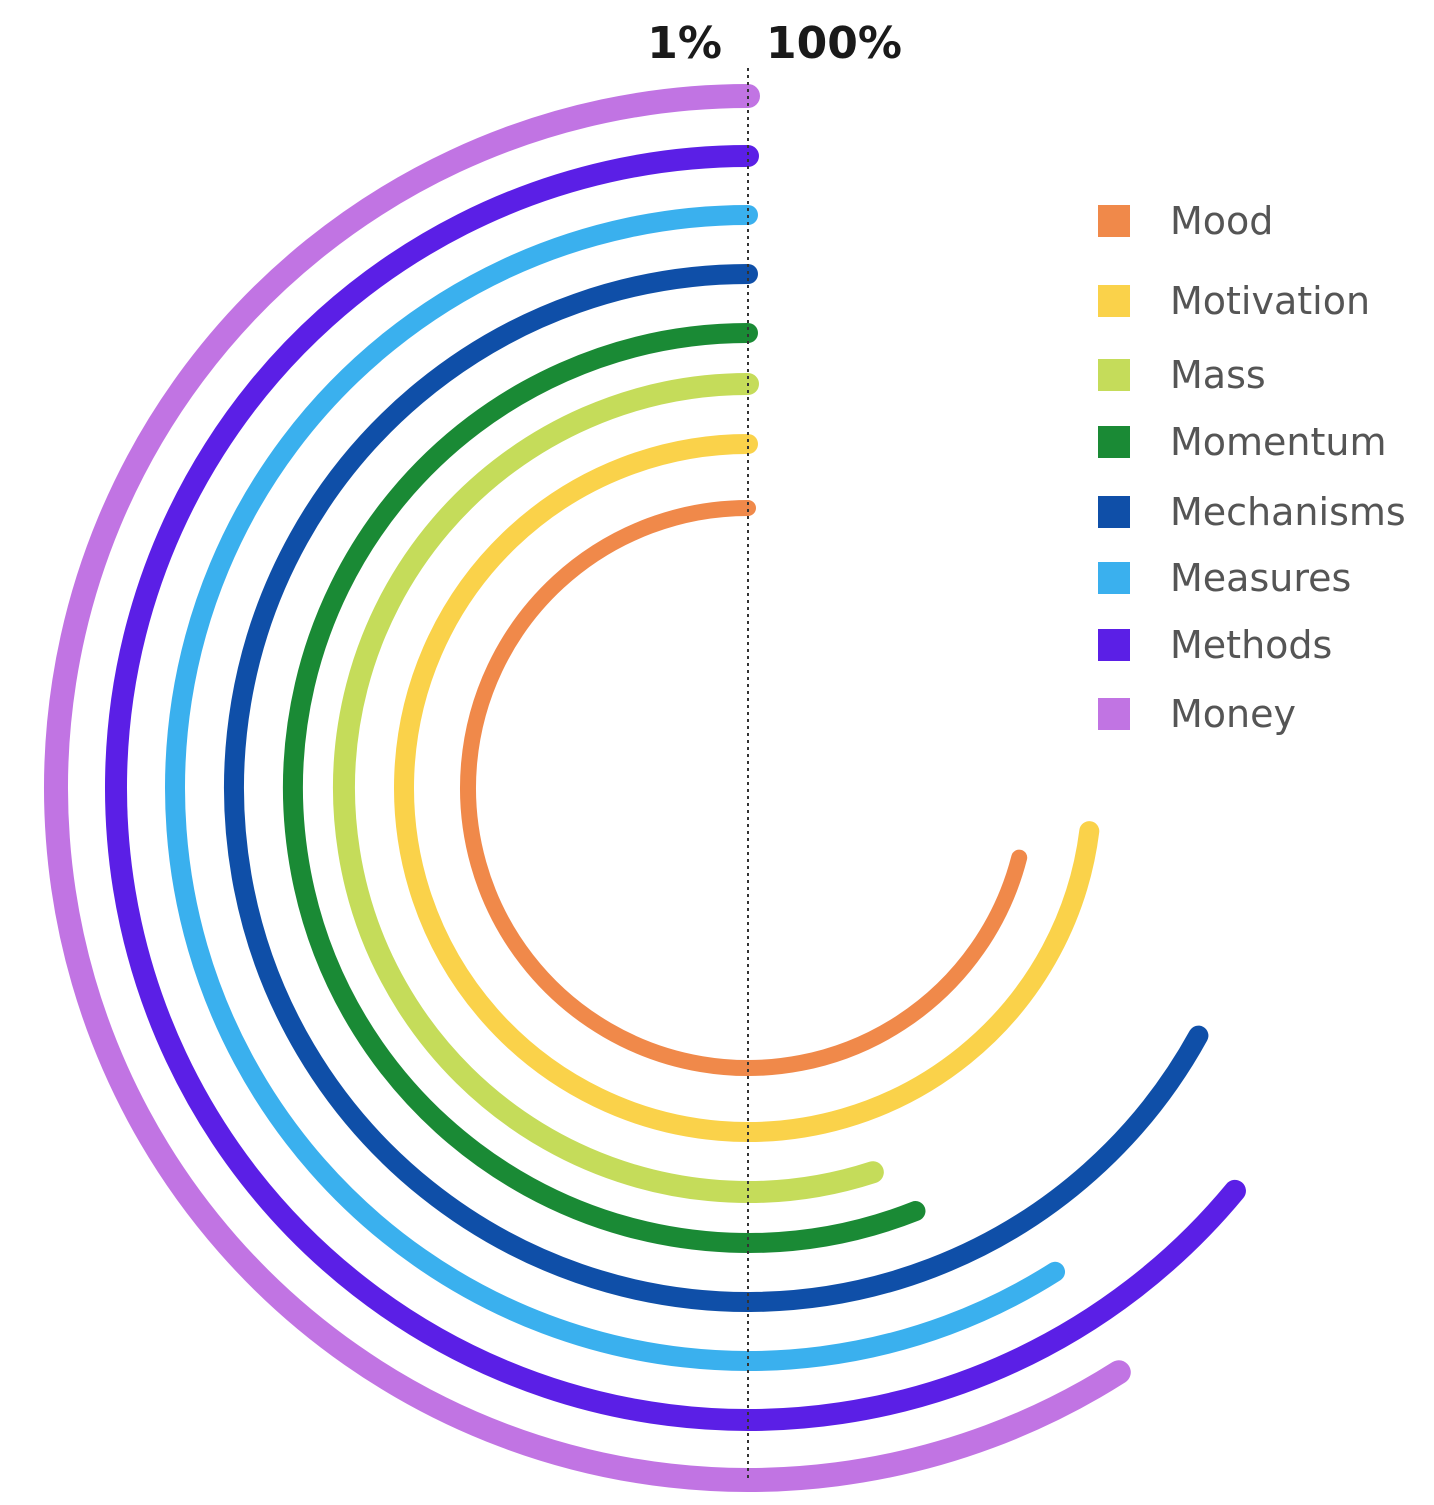 This screenshot has width=1434, height=1505. Describe the element at coordinates (1114, 645) in the screenshot. I see `legend-swatch-methods` at that location.